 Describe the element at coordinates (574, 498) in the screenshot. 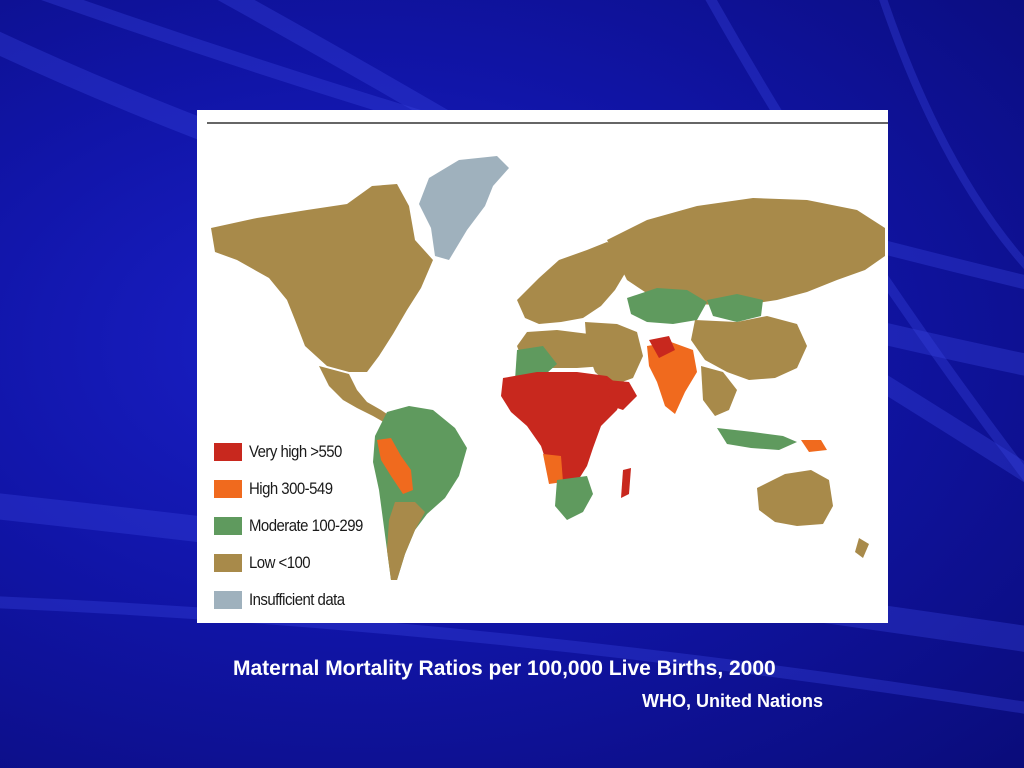

I see `region-southern-africa` at that location.